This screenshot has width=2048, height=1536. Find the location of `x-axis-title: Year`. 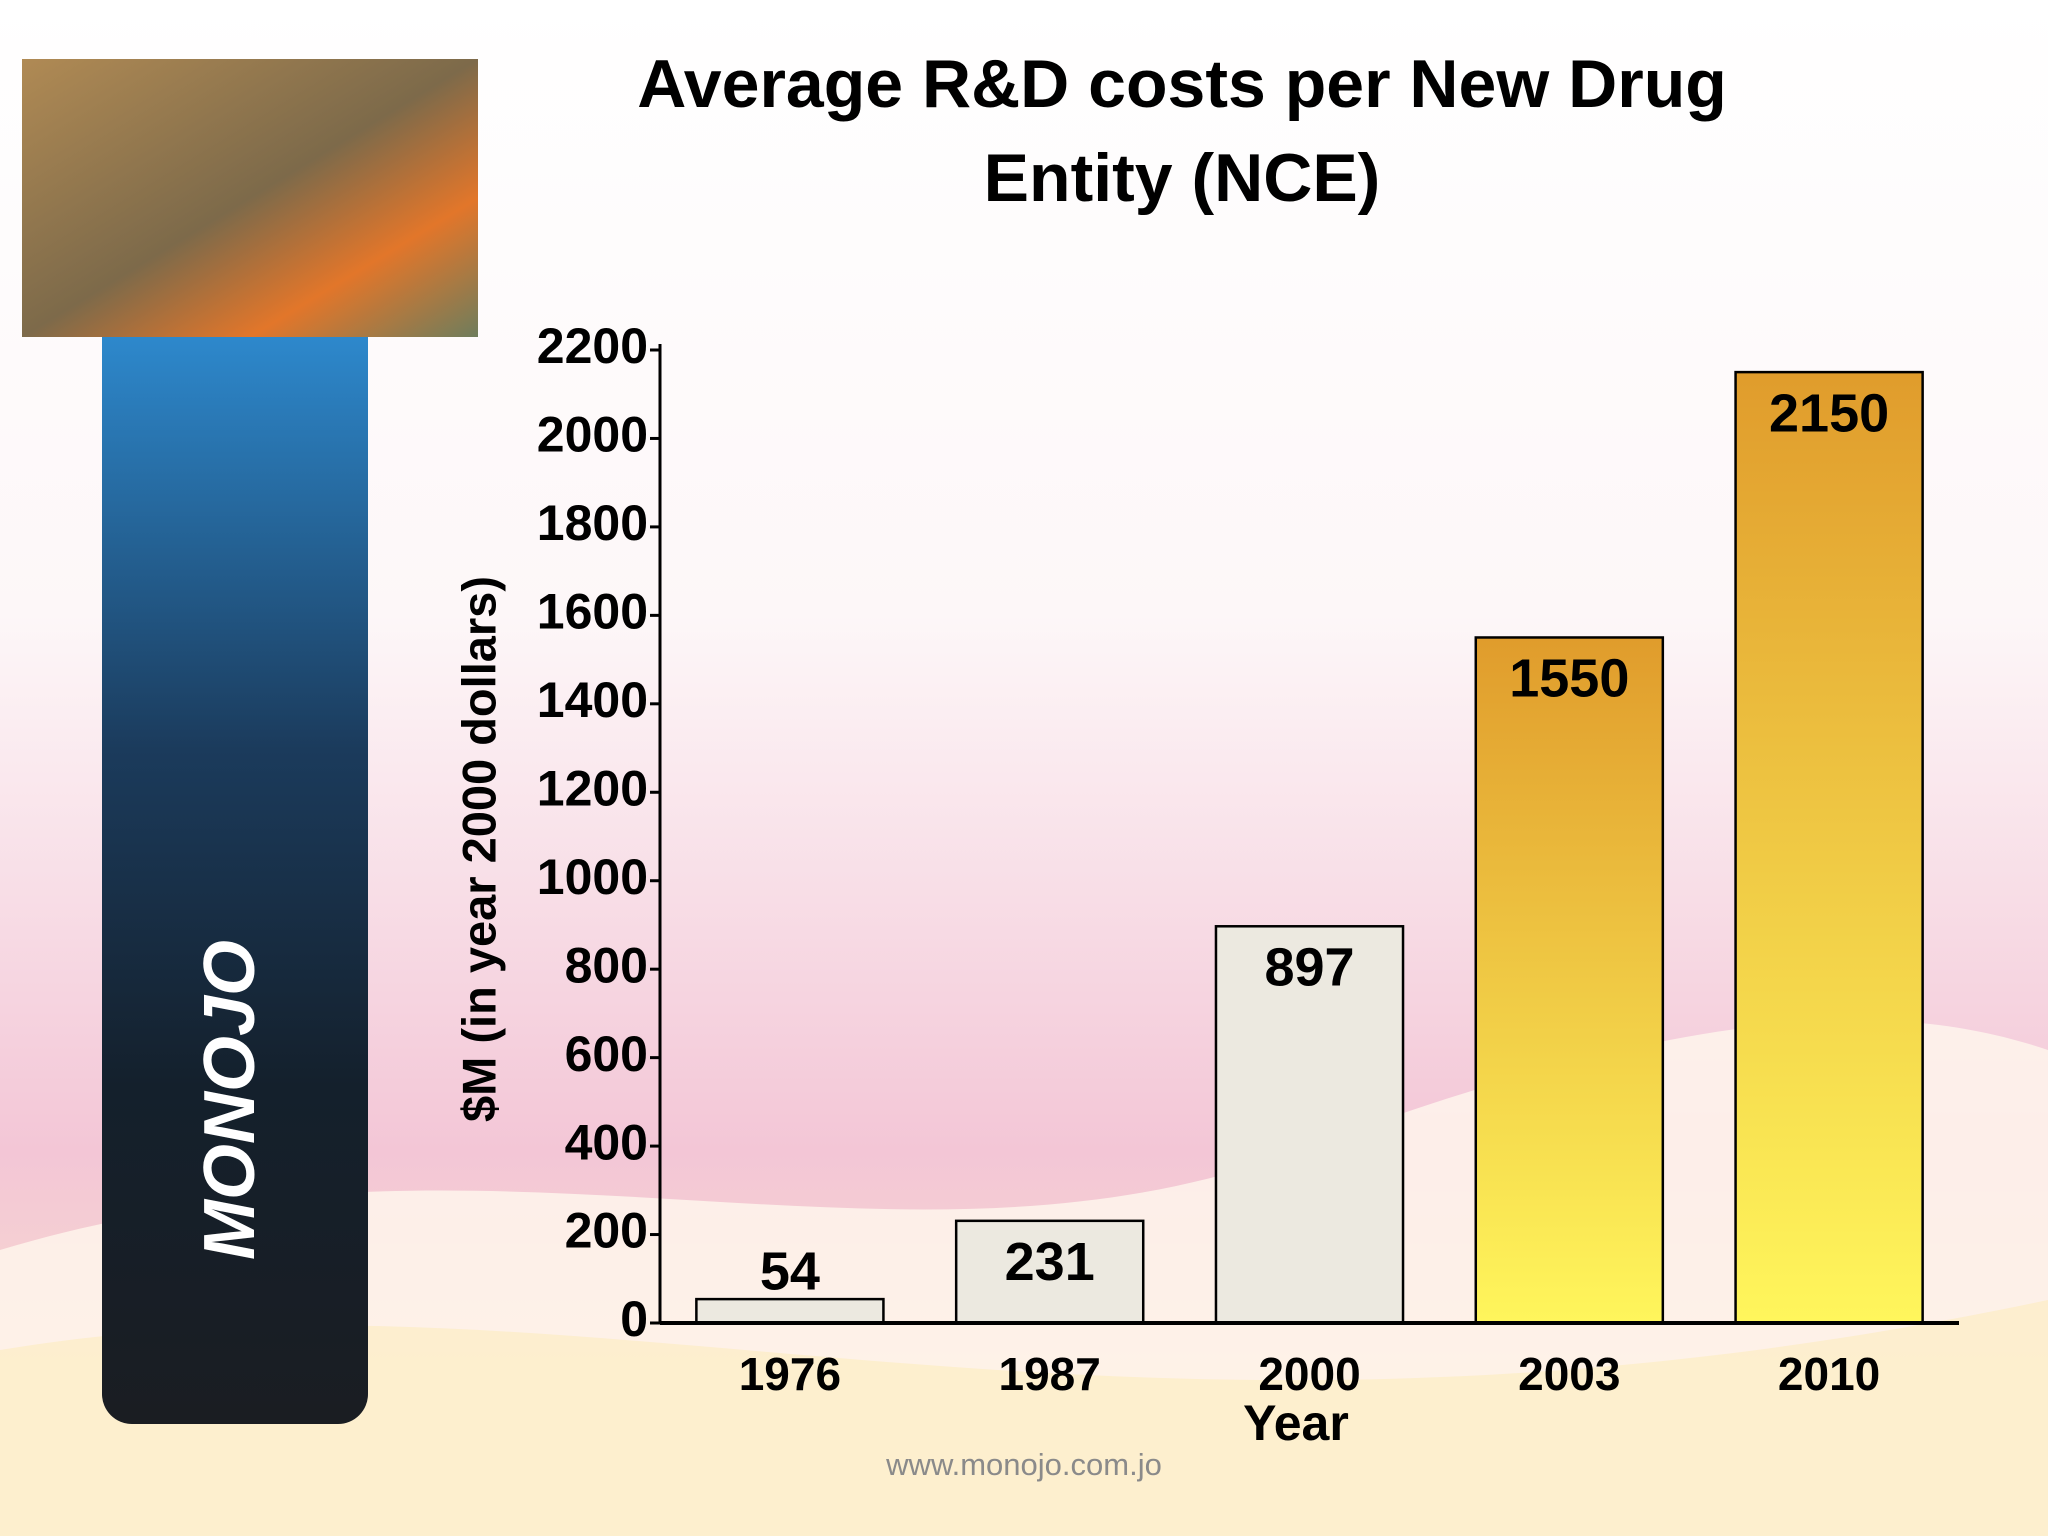

x-axis-title: Year is located at coordinates (1296, 1423).